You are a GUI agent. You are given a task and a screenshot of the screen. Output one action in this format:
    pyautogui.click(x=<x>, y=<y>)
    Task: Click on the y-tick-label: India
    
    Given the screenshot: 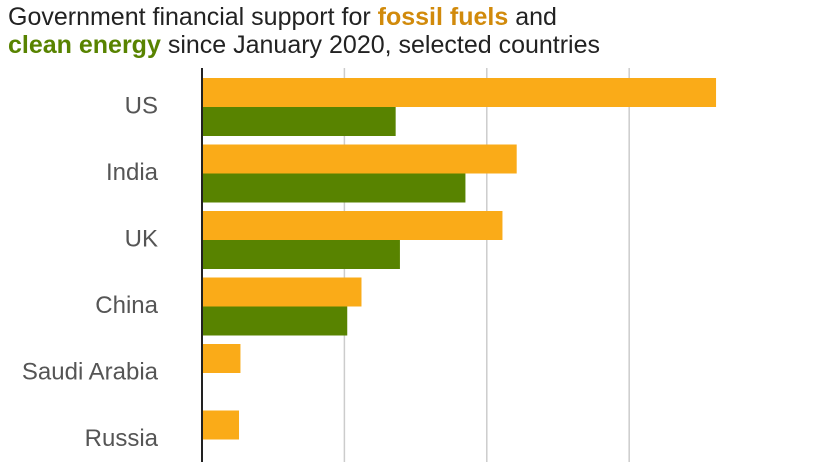 What is the action you would take?
    pyautogui.click(x=132, y=172)
    